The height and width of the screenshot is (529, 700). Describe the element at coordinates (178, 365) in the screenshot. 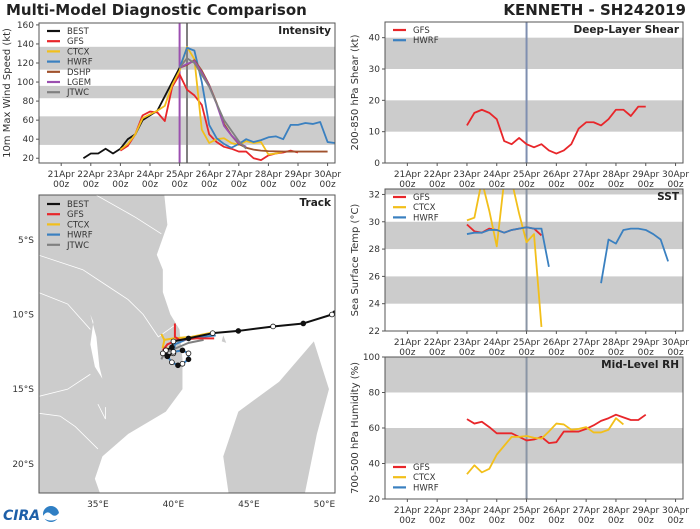

I see `track-point-hwrf` at that location.